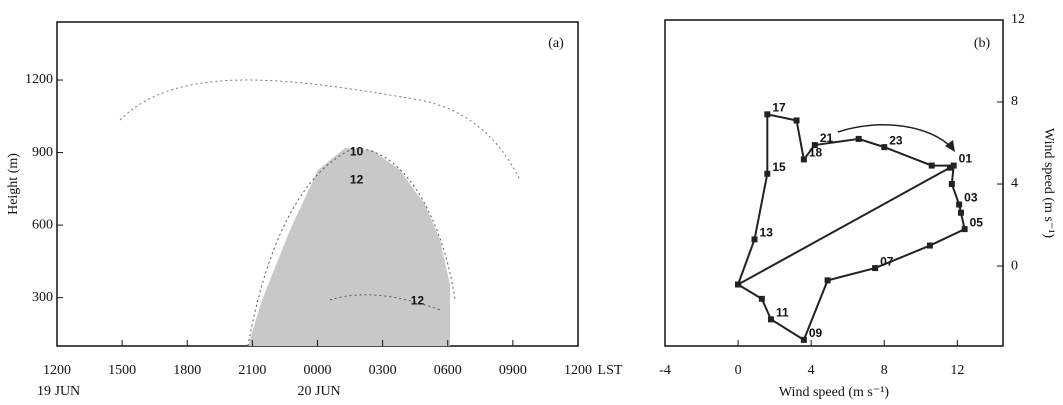 The width and height of the screenshot is (1063, 405). What do you see at coordinates (977, 222) in the screenshot?
I see `point-label: 05` at bounding box center [977, 222].